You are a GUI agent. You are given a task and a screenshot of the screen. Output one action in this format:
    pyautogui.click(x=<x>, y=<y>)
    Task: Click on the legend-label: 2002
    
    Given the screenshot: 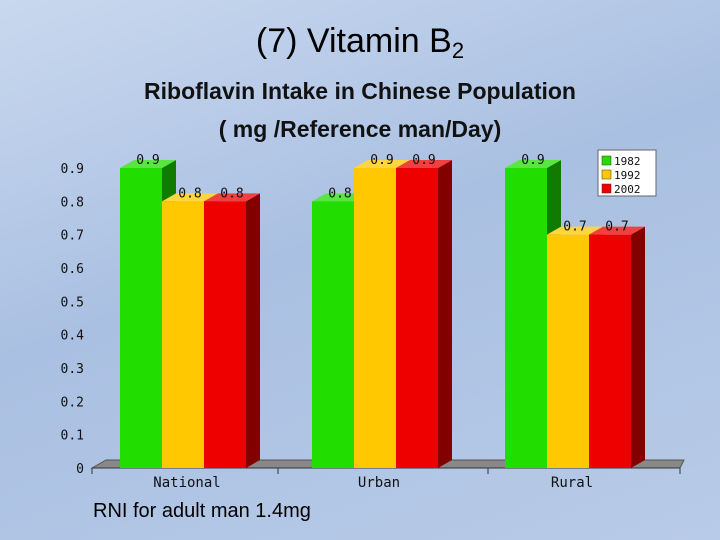 What is the action you would take?
    pyautogui.click(x=627, y=189)
    